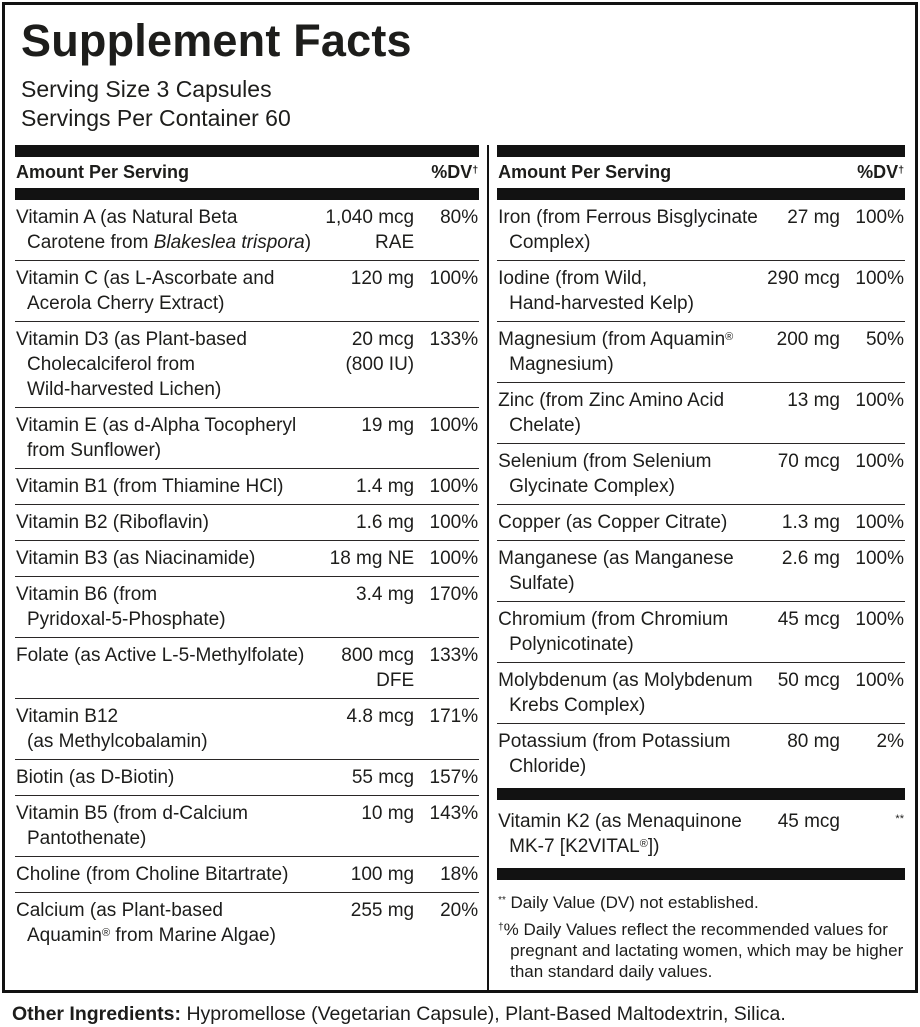 The image size is (920, 1027). Describe the element at coordinates (132, 825) in the screenshot. I see `nutrient-name: Vitamin B5 (from d-Calcium Pantothenate)` at that location.